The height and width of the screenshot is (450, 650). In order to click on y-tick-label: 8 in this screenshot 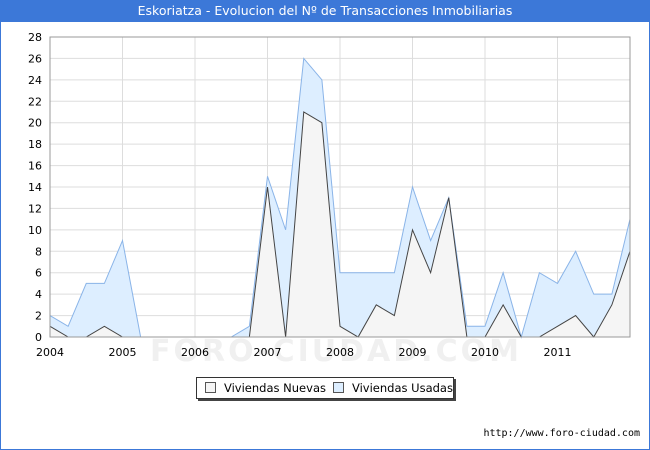, I will do `click(38, 251)`.